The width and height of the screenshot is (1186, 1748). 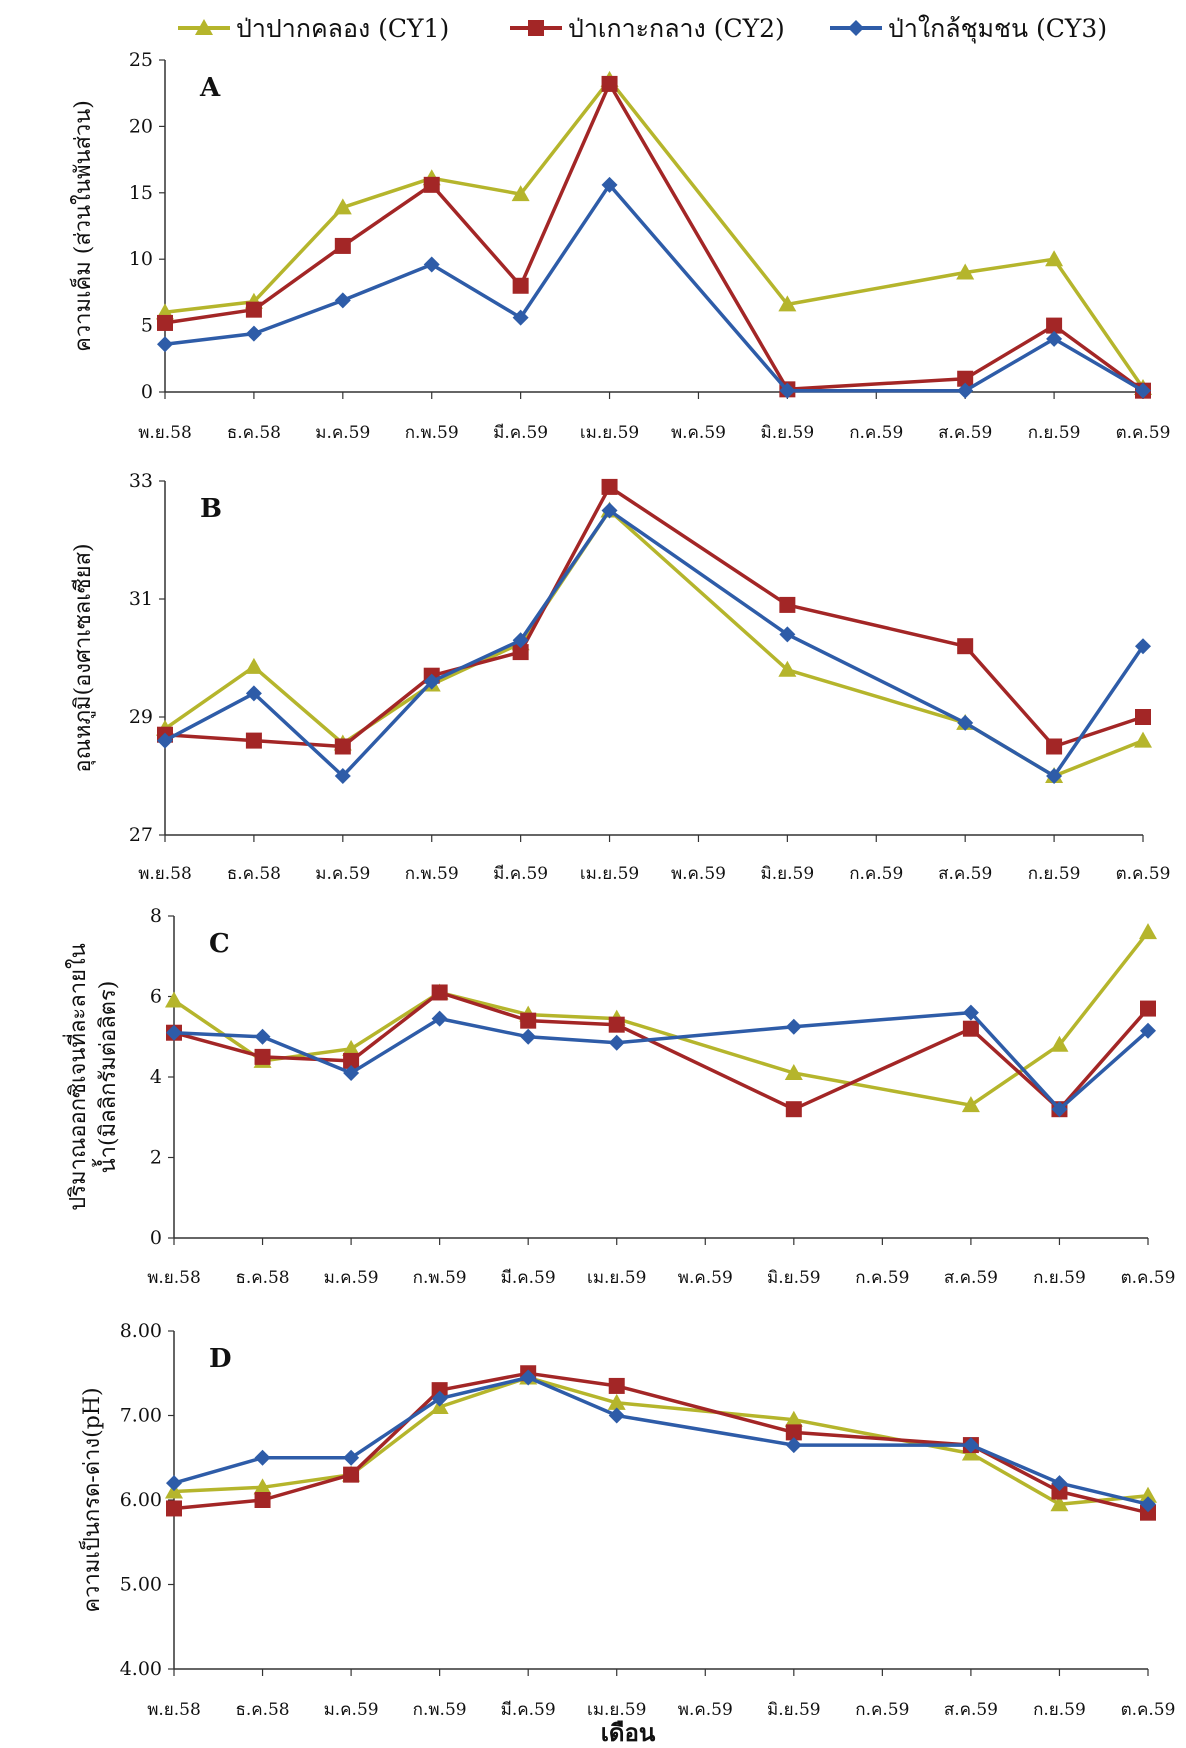 I want to click on y-axis-title: อุณหภูมิ(องศาเซลเซียส), so click(x=83, y=657).